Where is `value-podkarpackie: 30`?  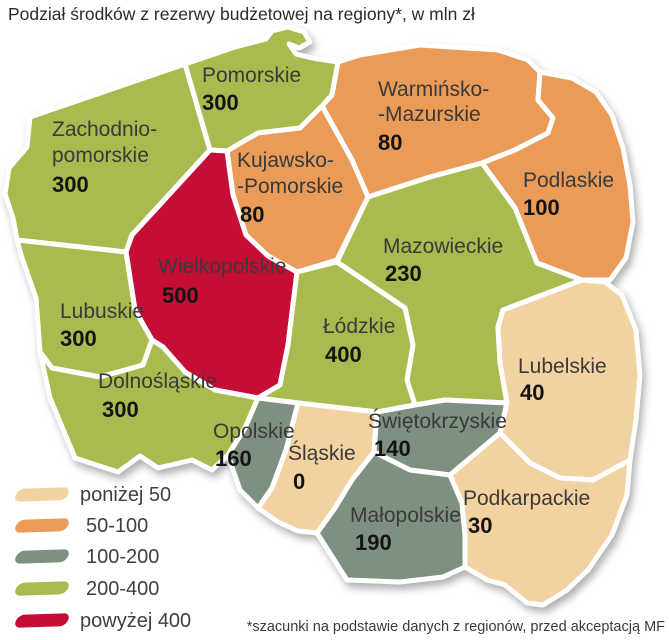
value-podkarpackie: 30 is located at coordinates (480, 525).